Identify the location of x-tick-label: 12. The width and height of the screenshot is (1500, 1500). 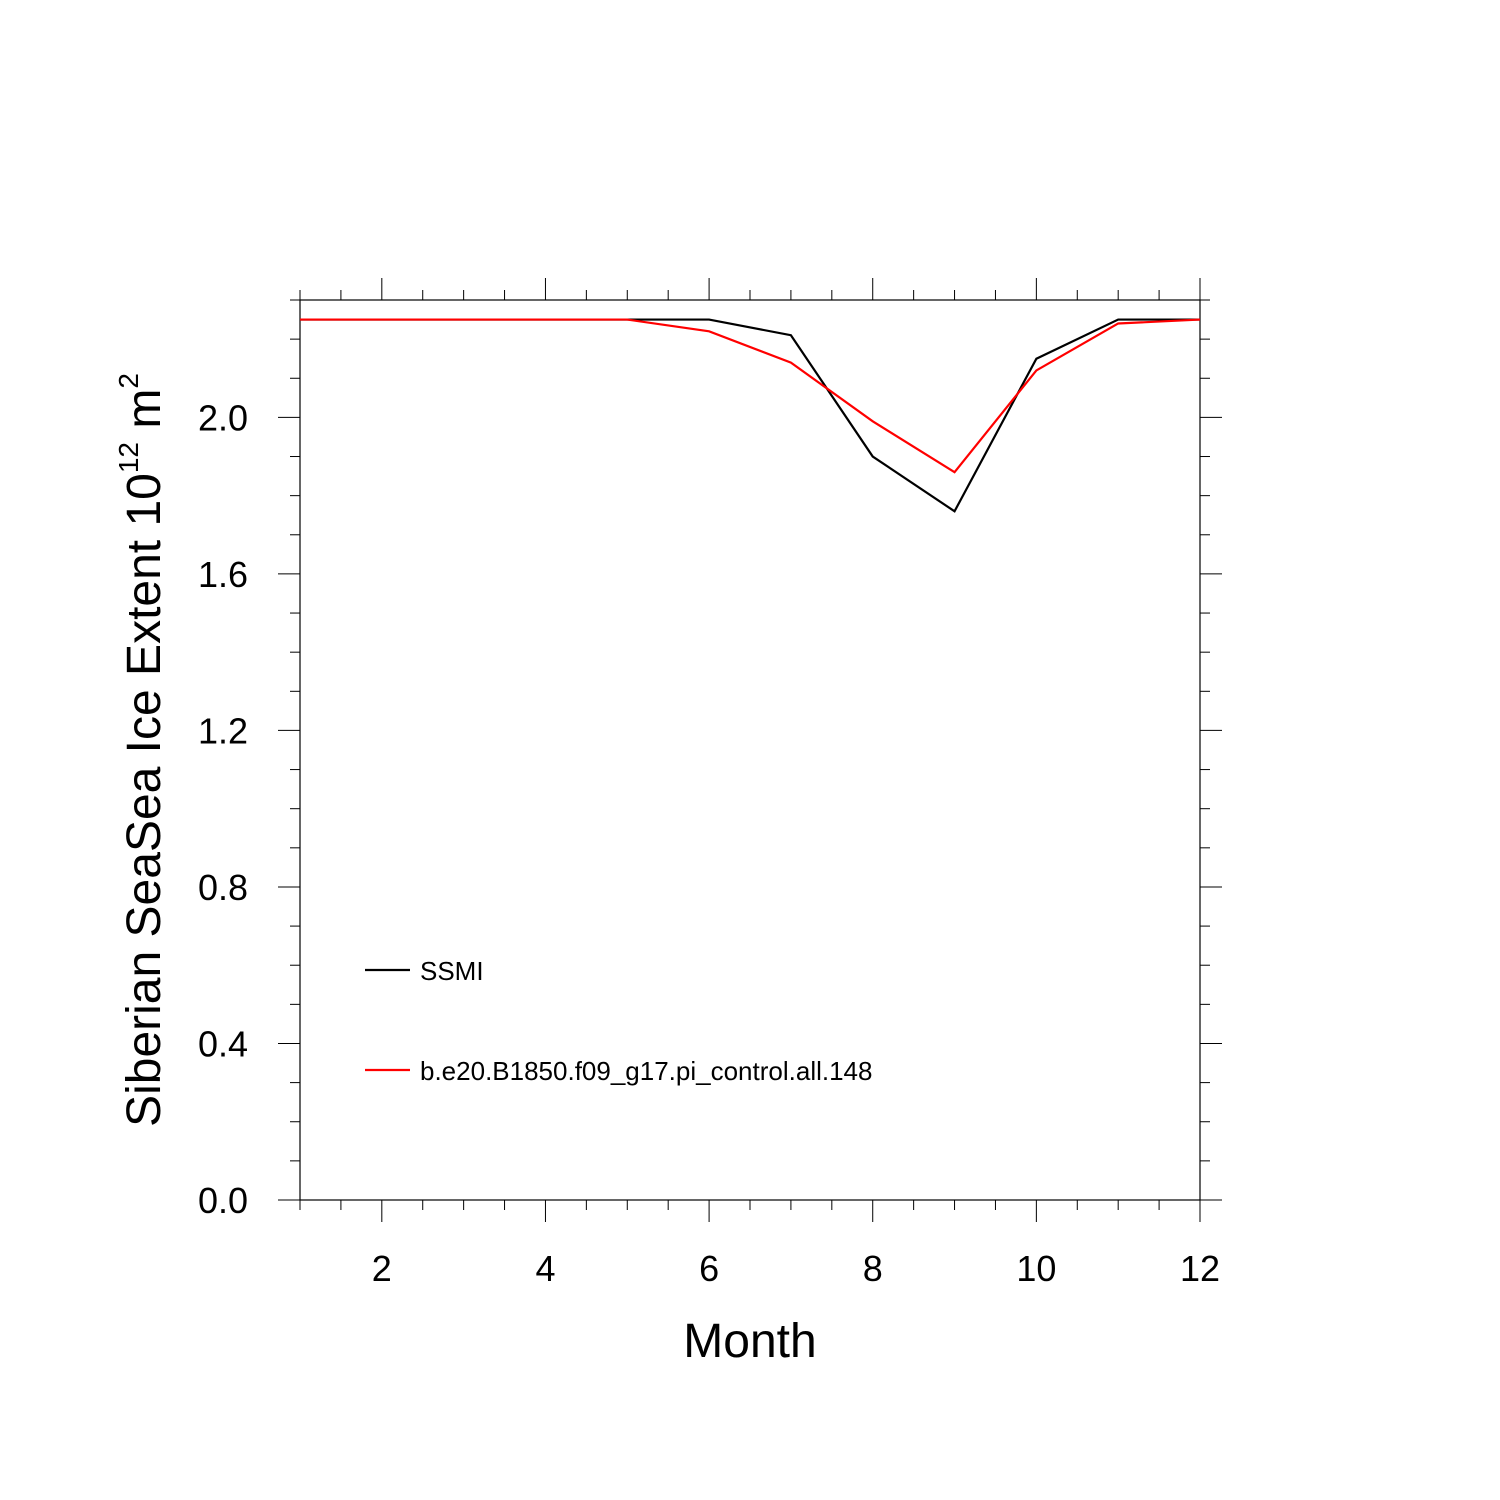
(1200, 1268).